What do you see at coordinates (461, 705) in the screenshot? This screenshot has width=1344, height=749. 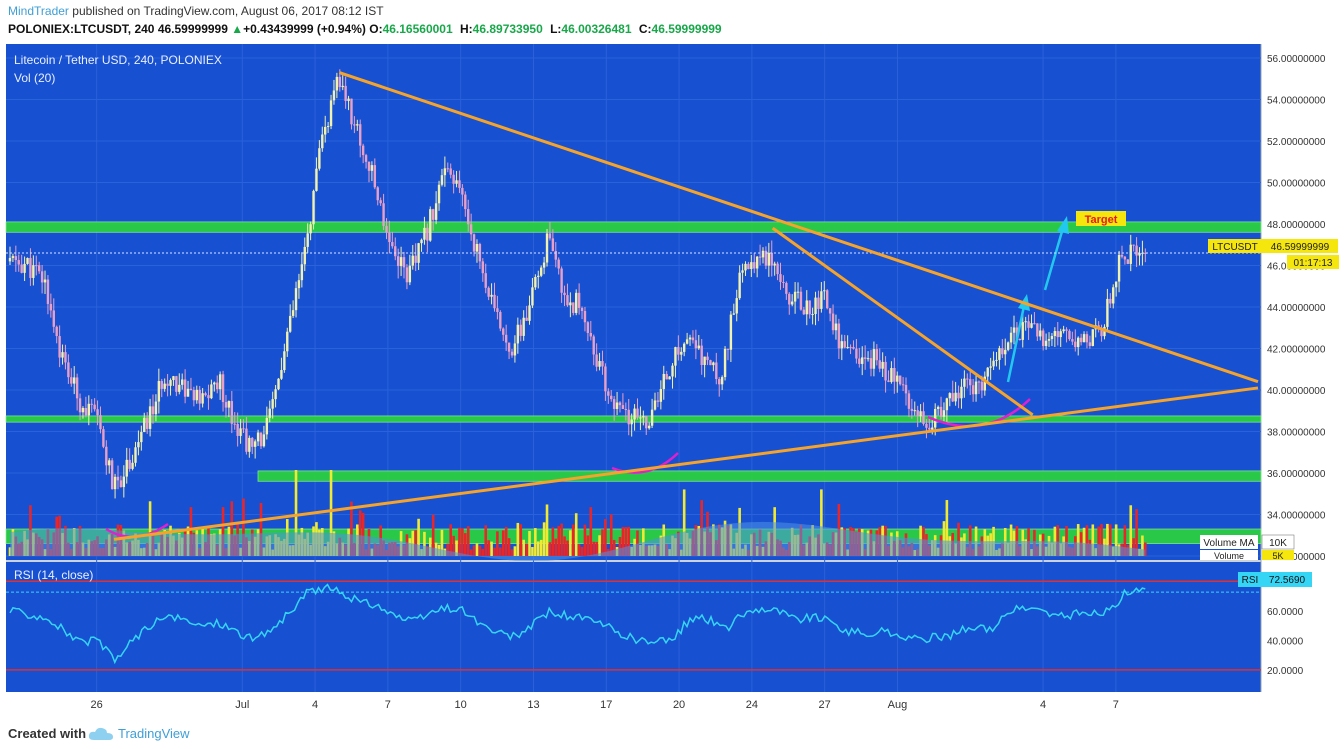 I see `time-tick-label: 10` at bounding box center [461, 705].